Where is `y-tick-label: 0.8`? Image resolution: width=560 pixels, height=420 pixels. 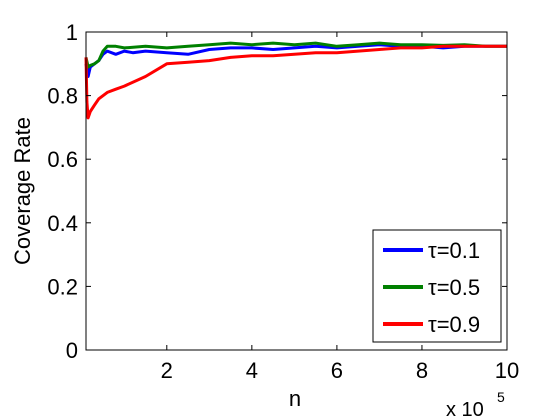
y-tick-label: 0.8 is located at coordinates (62, 96).